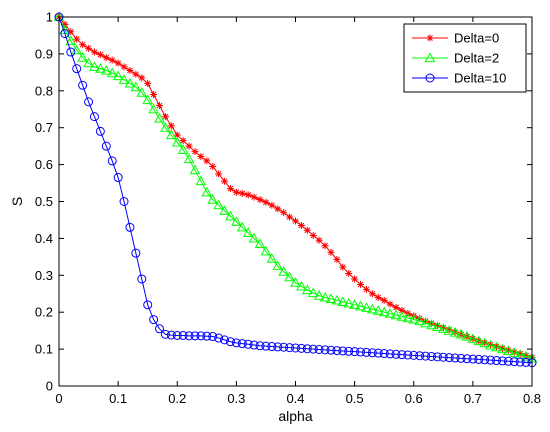  Describe the element at coordinates (49, 386) in the screenshot. I see `y-tick-label: 0` at that location.